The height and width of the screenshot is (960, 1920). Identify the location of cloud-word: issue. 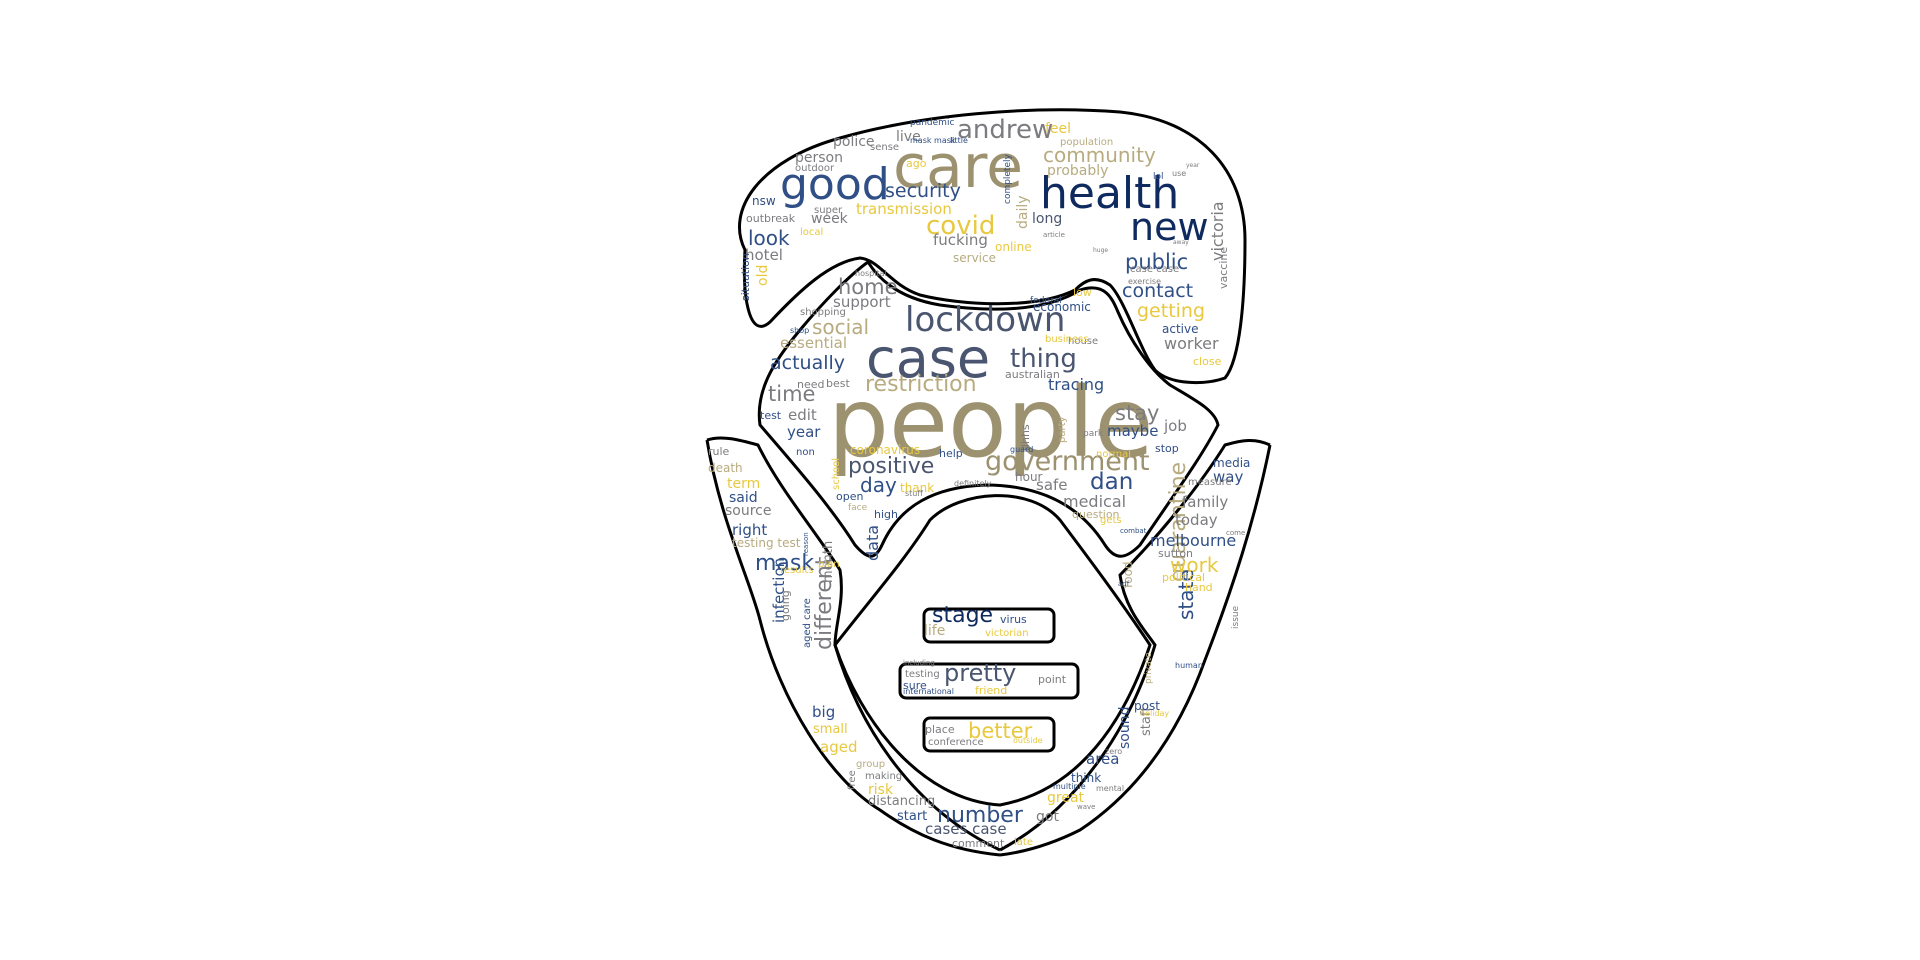
(1236, 617).